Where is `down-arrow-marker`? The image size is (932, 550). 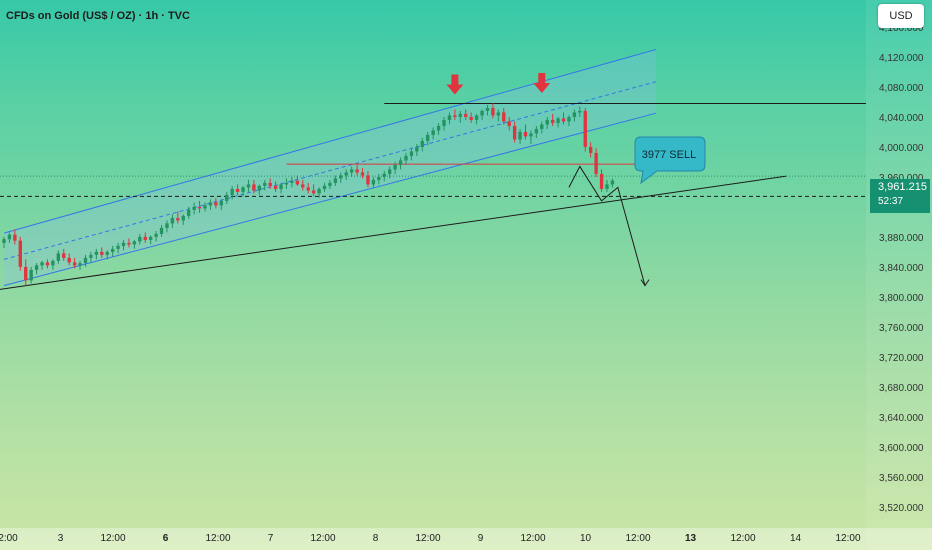
down-arrow-marker is located at coordinates (542, 82).